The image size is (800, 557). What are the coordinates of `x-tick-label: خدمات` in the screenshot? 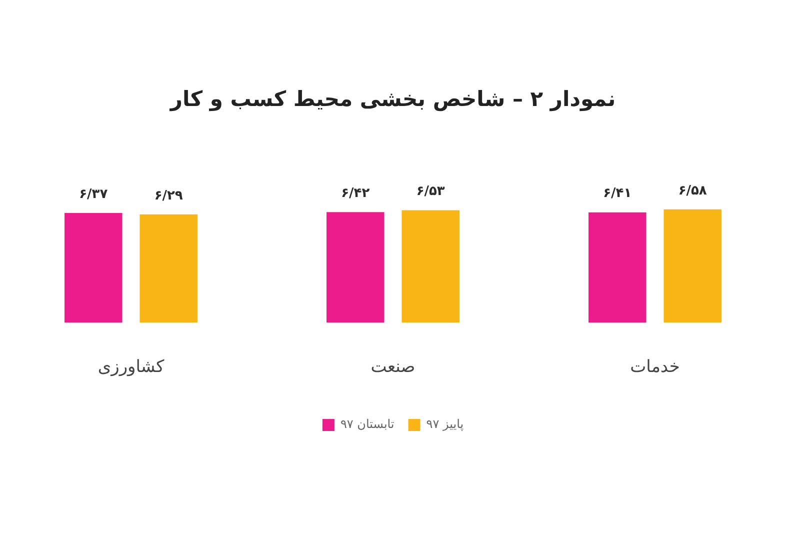 It's located at (655, 367).